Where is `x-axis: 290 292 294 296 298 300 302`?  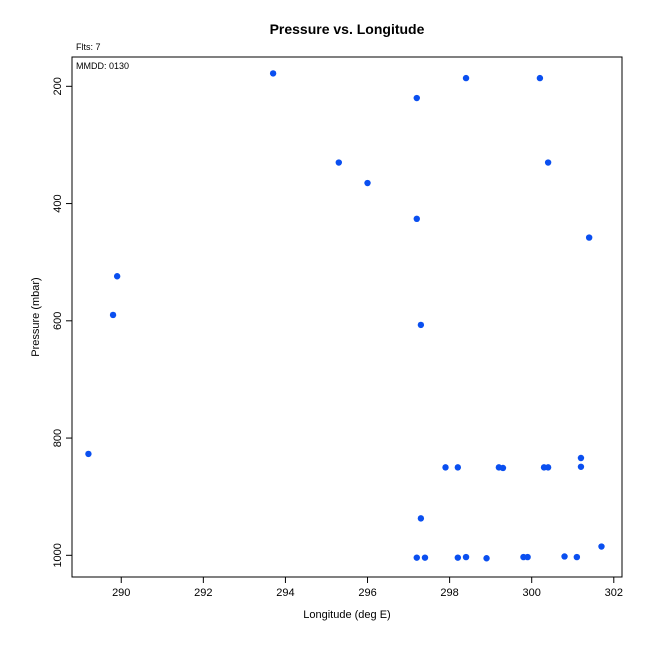
x-axis: 290 292 294 296 298 300 302 is located at coordinates (367, 588).